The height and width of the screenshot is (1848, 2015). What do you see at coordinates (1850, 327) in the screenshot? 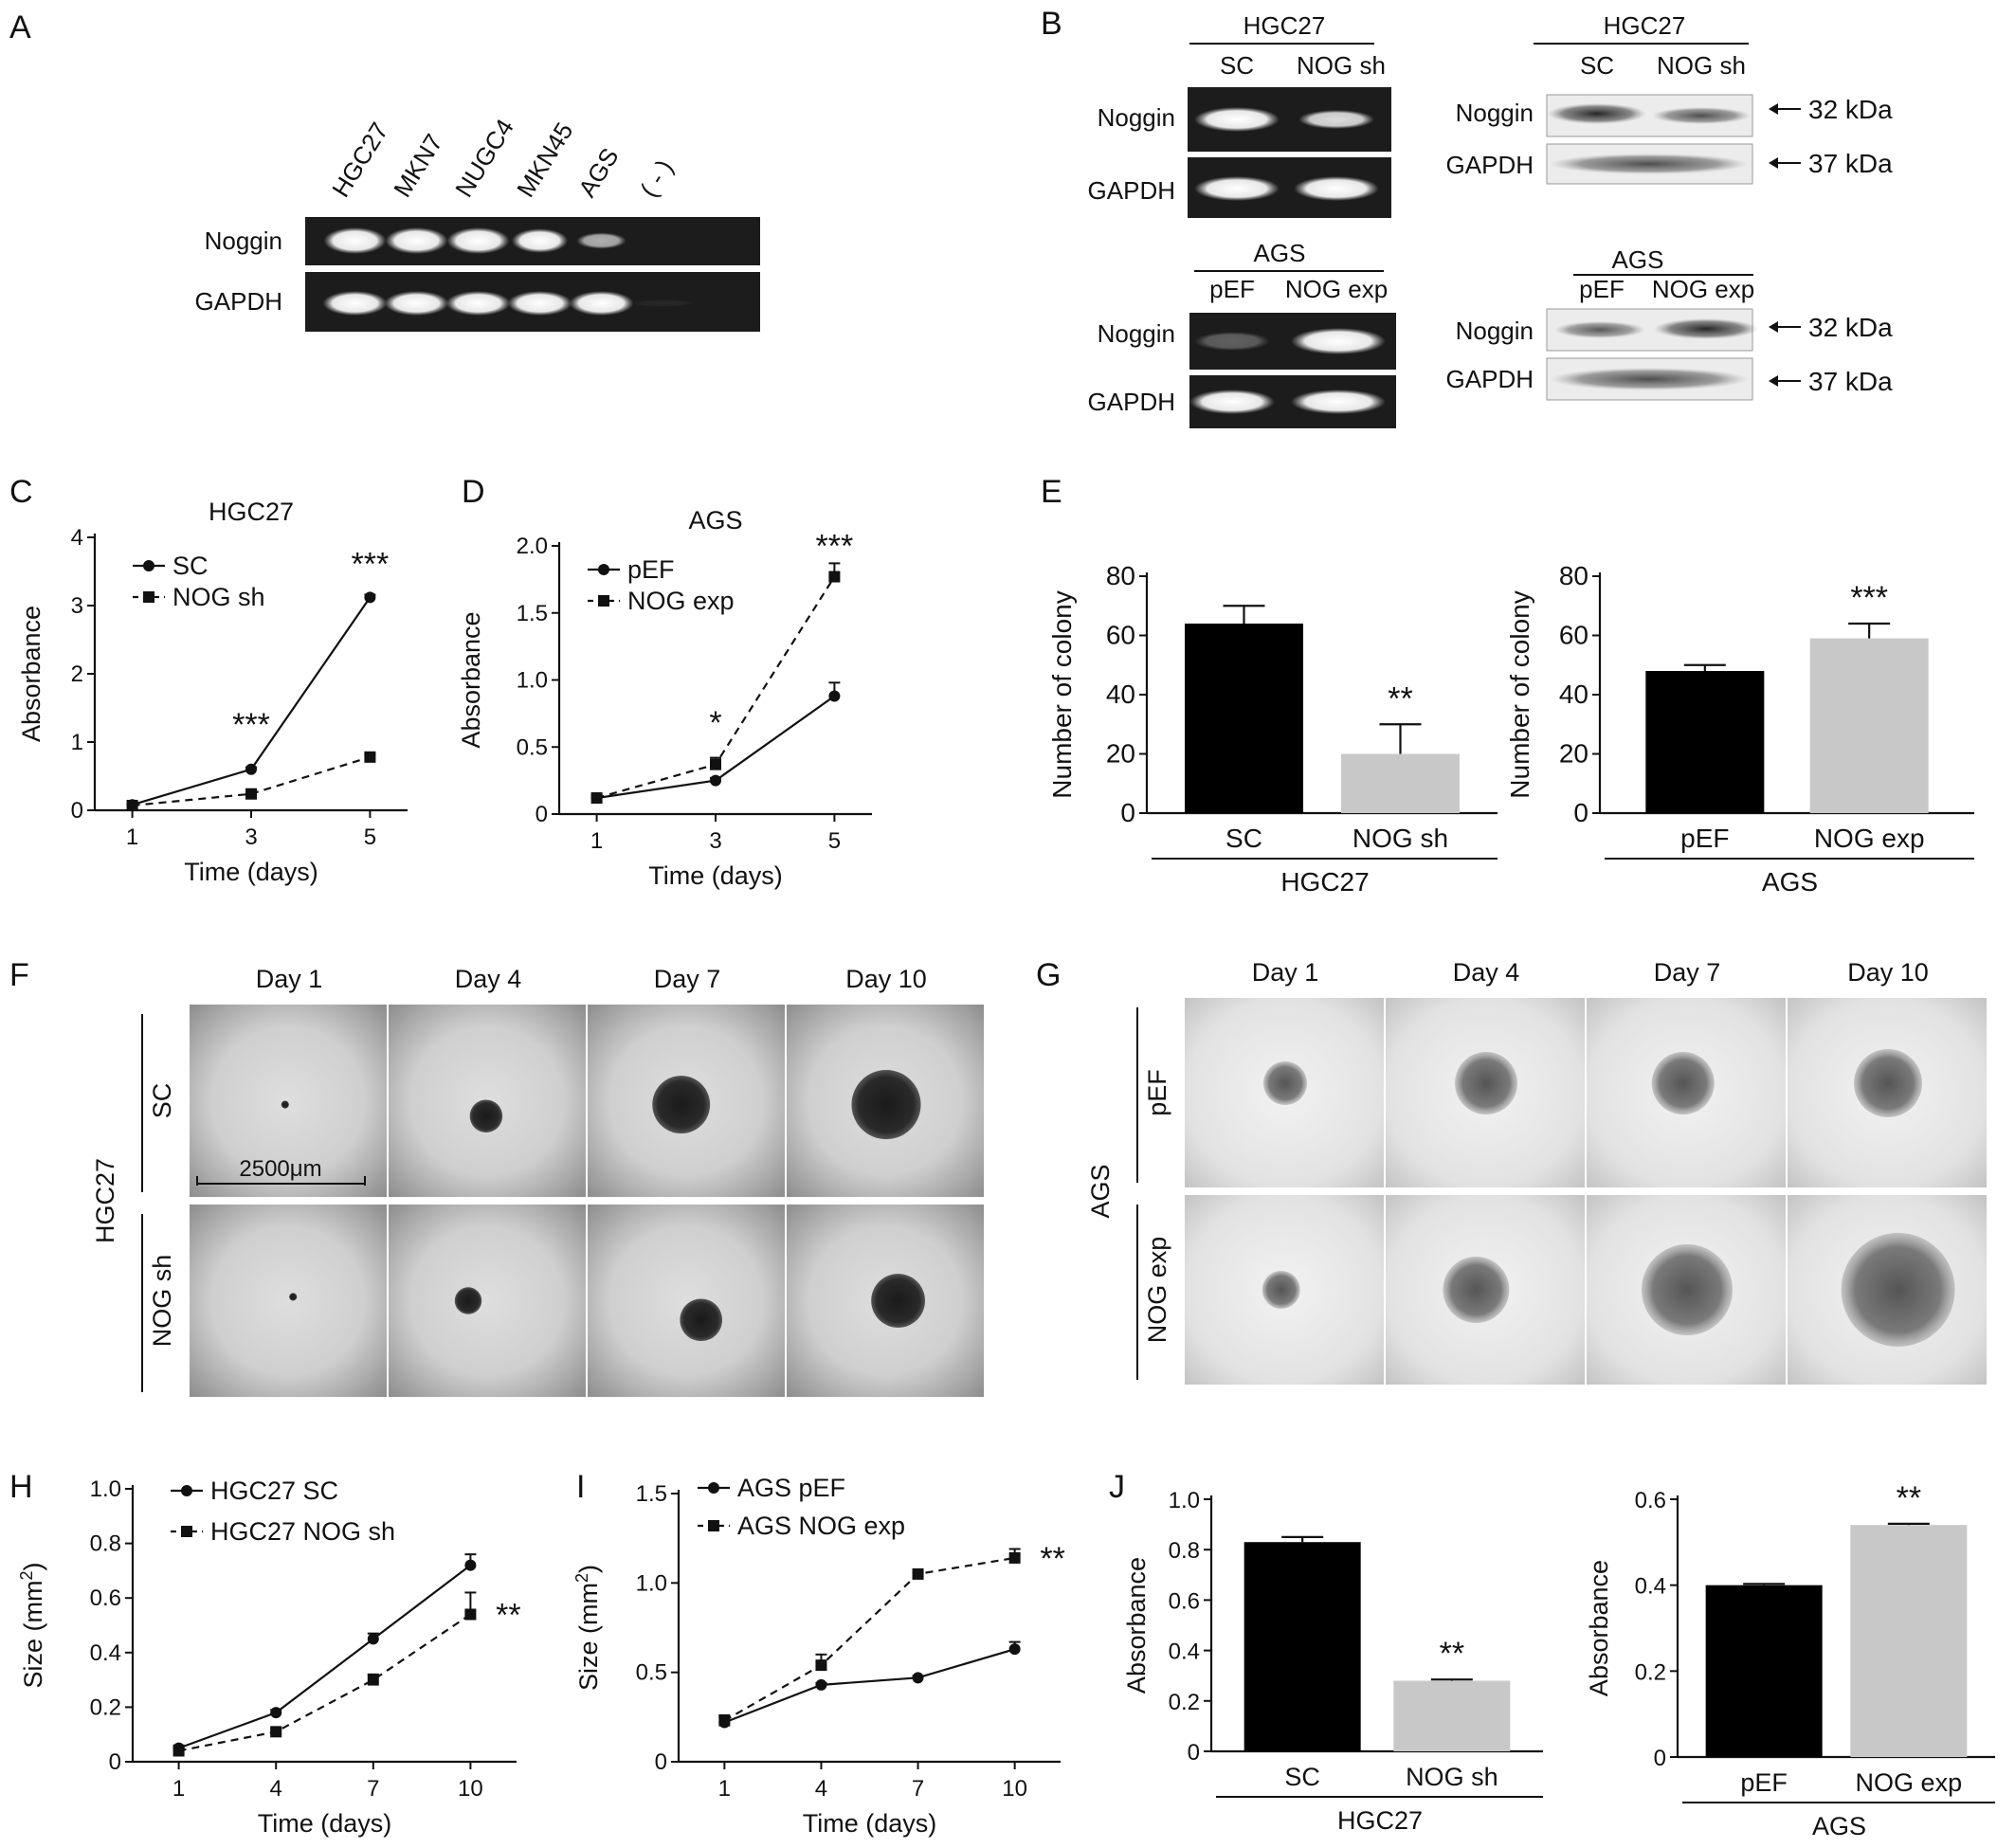
I see `b-kda-noggin-ags: 32 kDa` at bounding box center [1850, 327].